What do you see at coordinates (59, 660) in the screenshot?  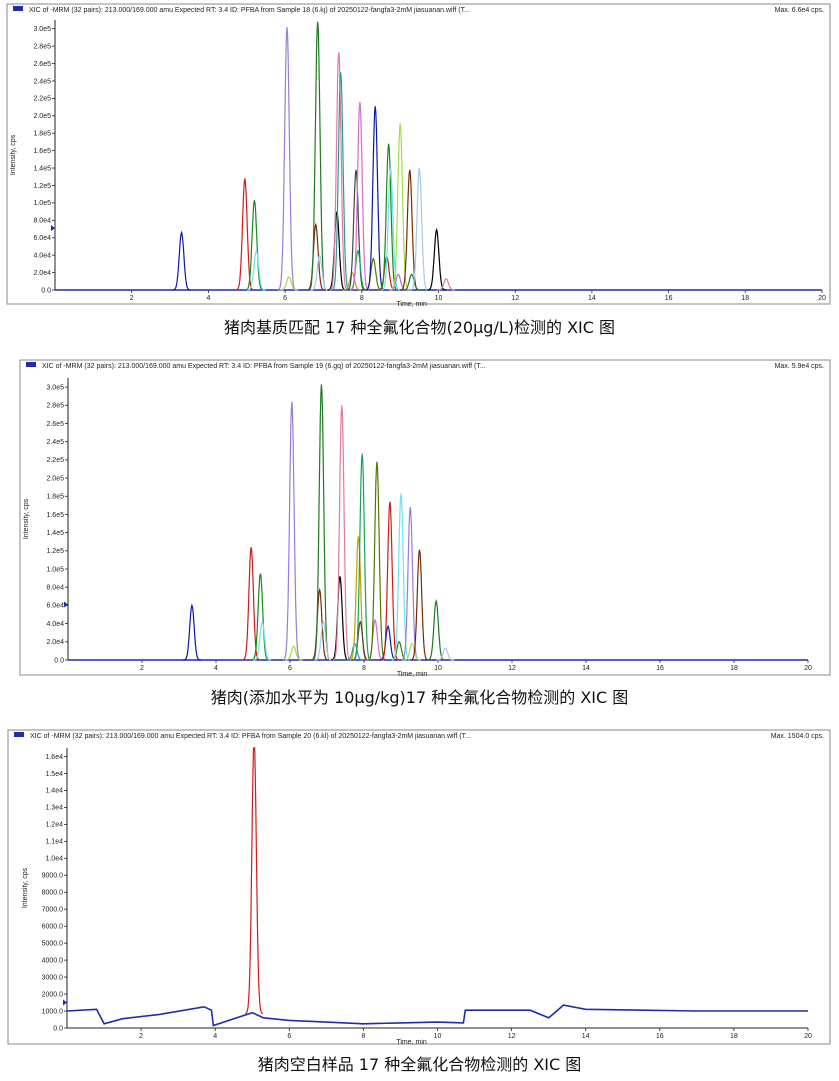 I see `y-tick-label: 0.0` at bounding box center [59, 660].